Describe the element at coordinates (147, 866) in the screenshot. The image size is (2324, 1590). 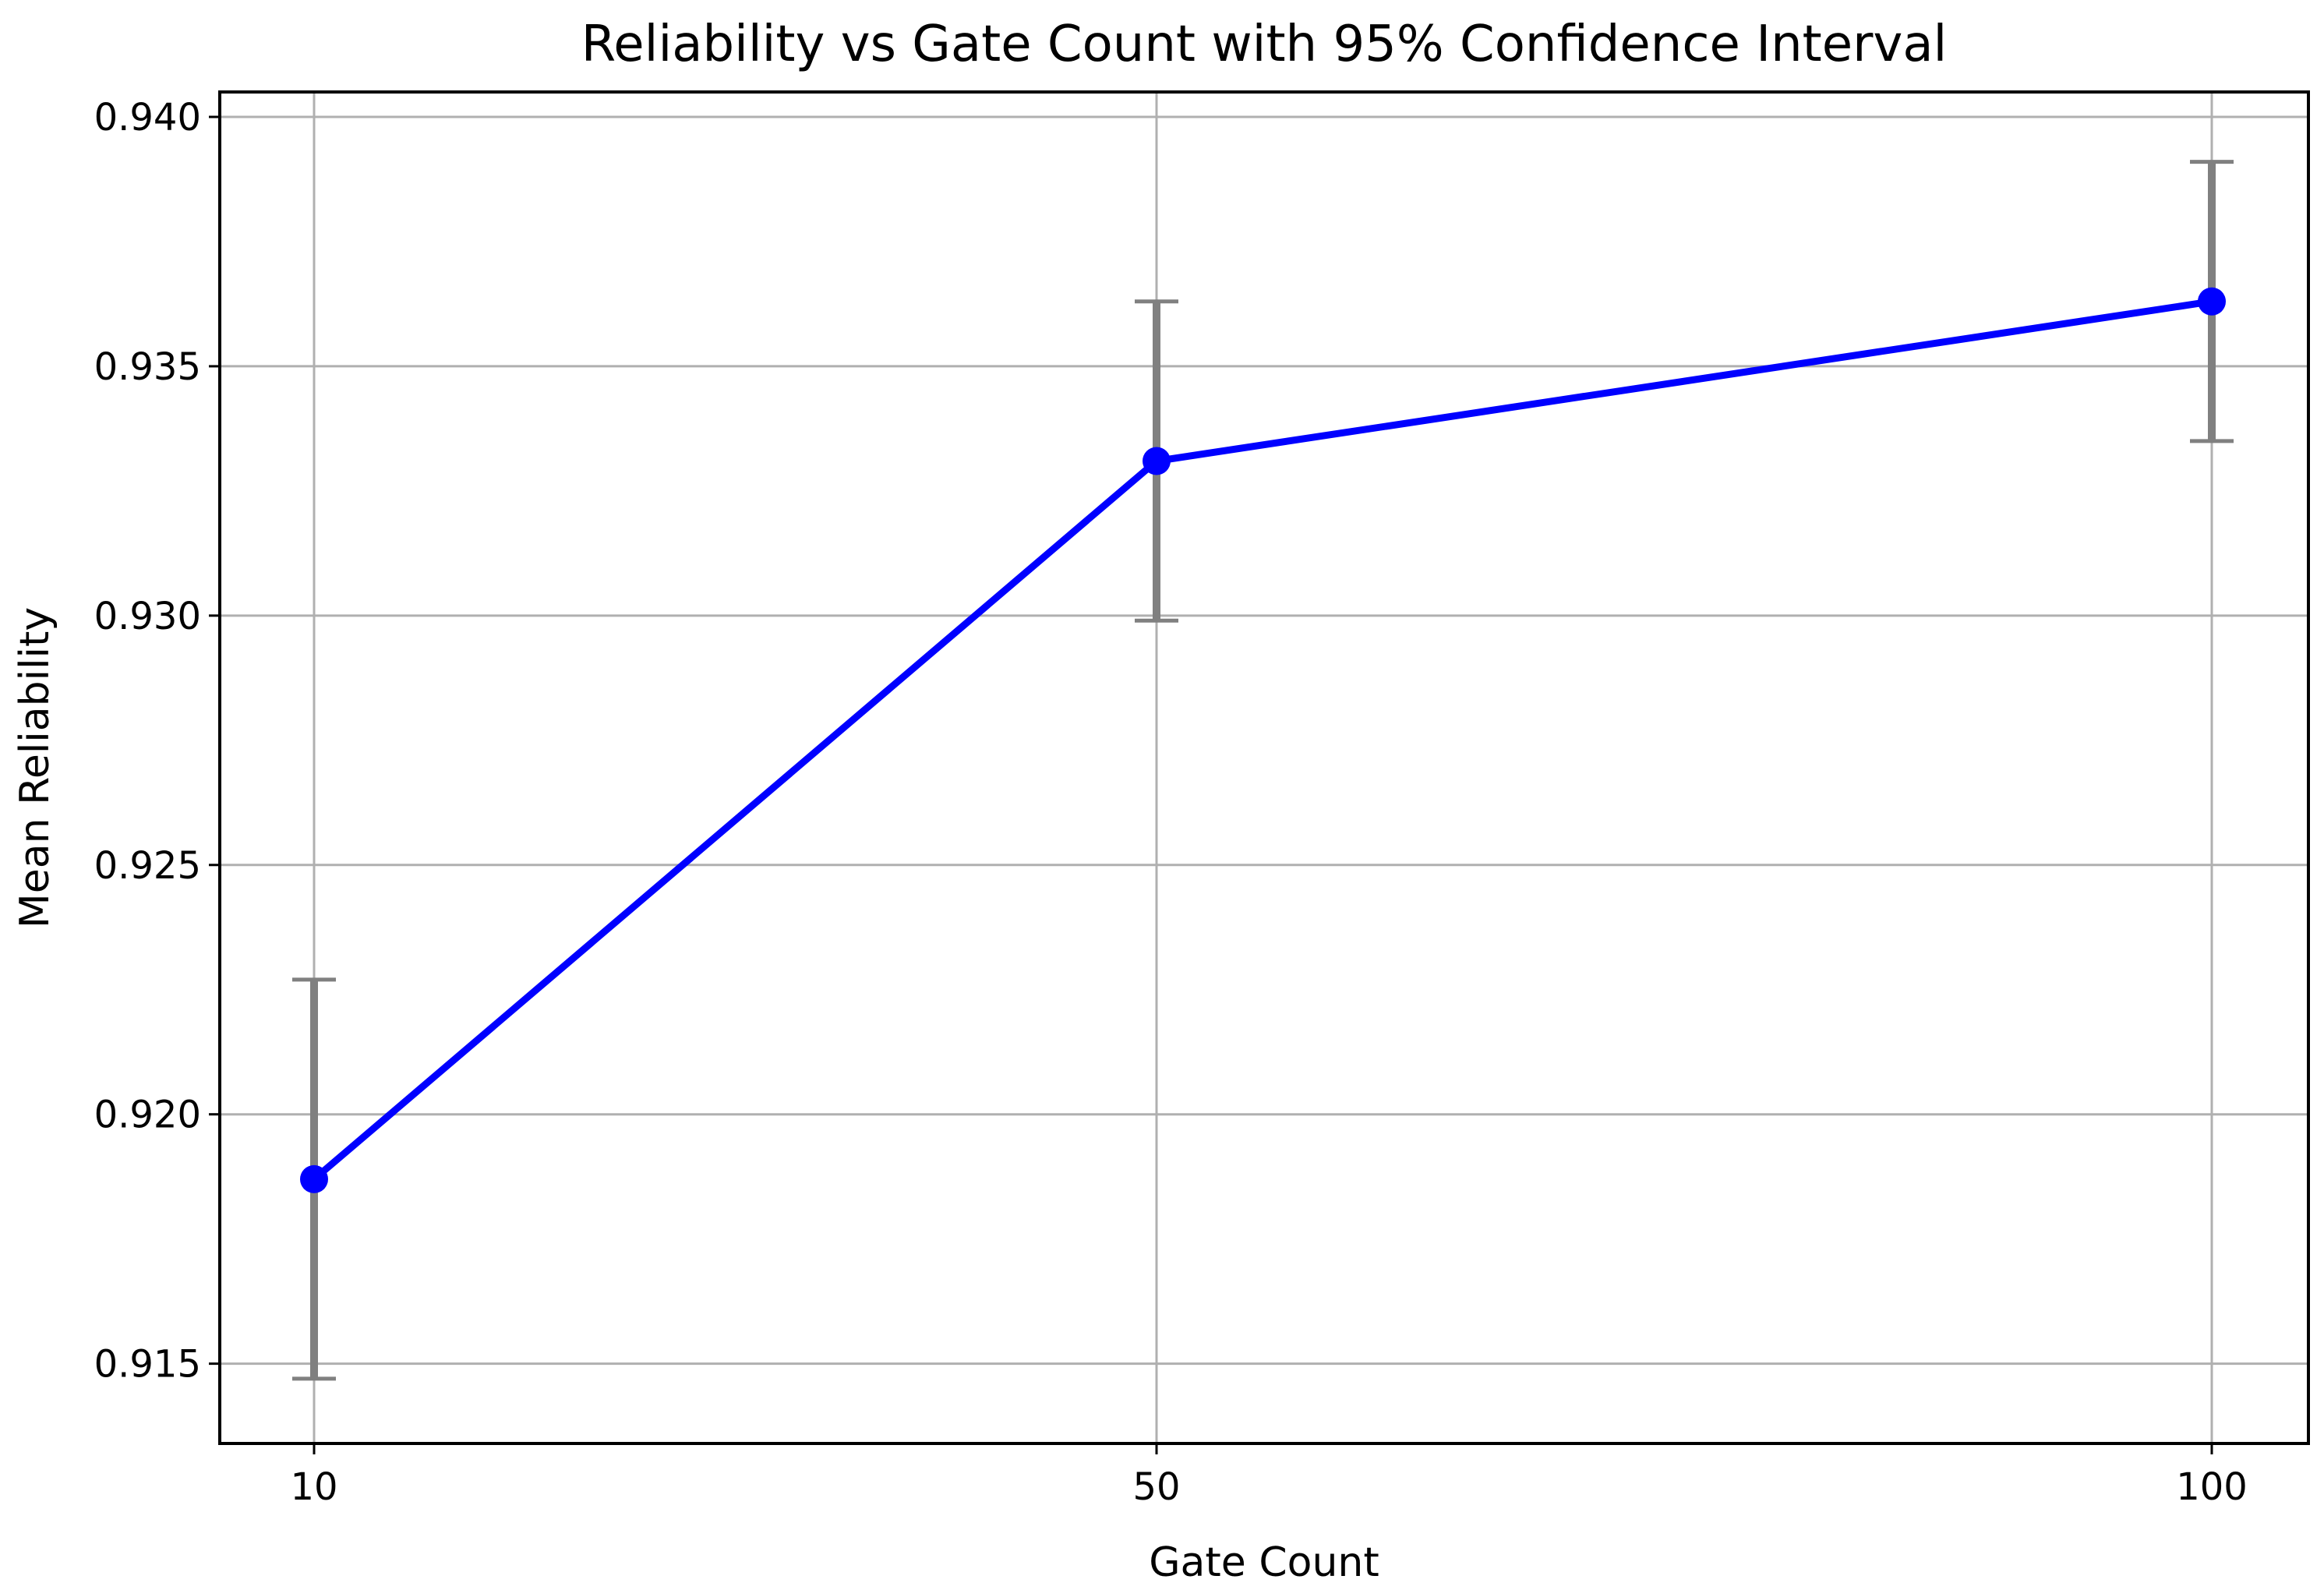
I see `y-tick-label: 0.925` at that location.